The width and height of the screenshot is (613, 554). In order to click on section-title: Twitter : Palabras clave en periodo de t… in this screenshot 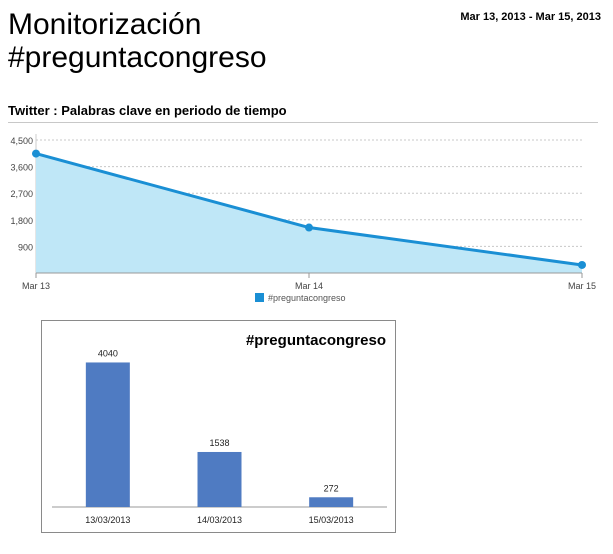, I will do `click(147, 110)`.